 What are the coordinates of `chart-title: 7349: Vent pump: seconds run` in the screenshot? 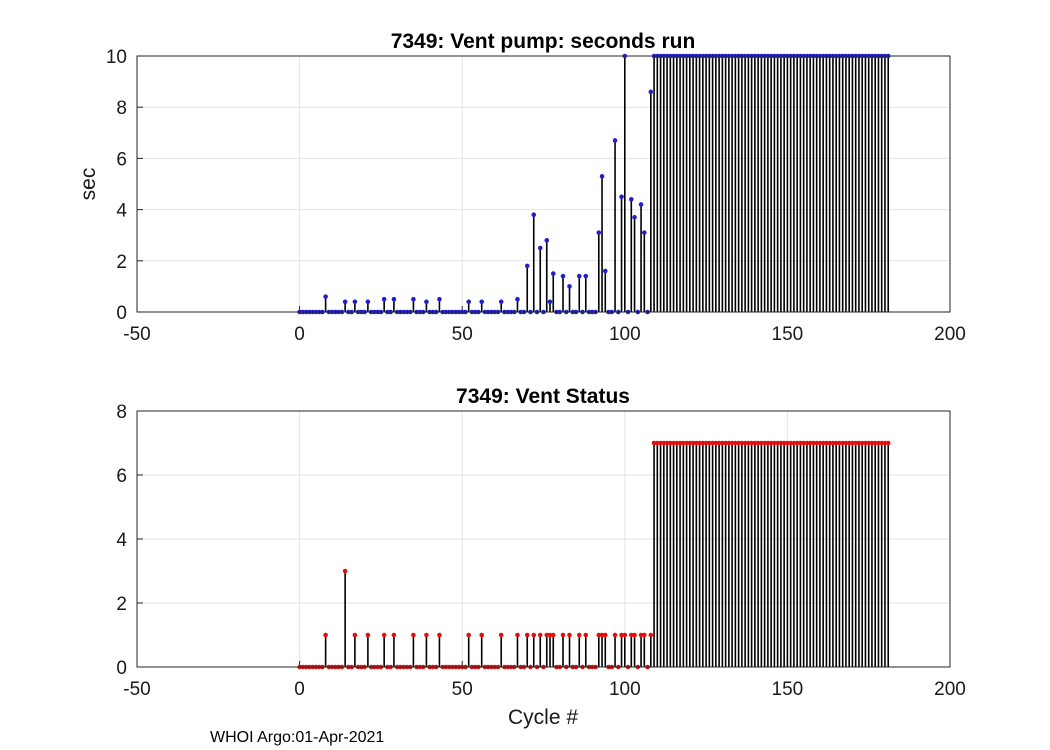 It's located at (543, 41).